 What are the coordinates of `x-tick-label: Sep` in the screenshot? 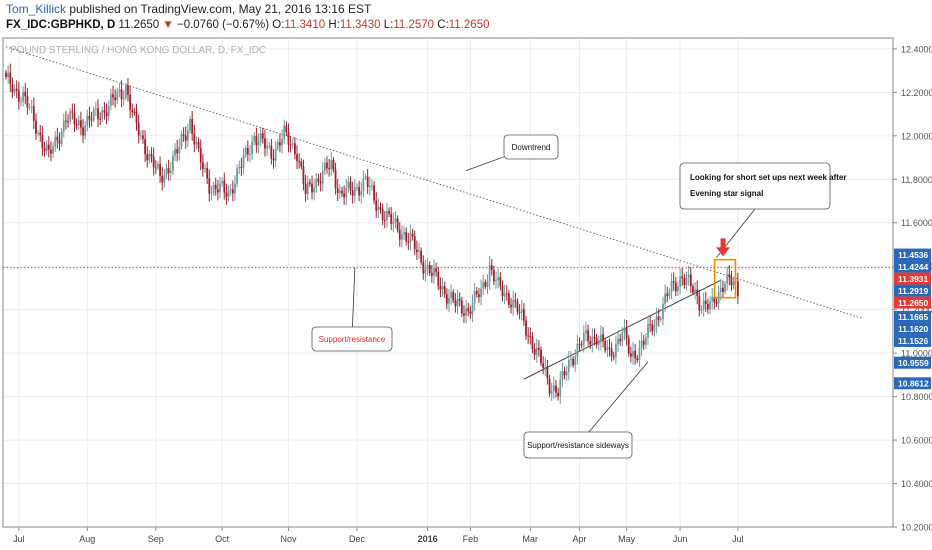 It's located at (156, 539).